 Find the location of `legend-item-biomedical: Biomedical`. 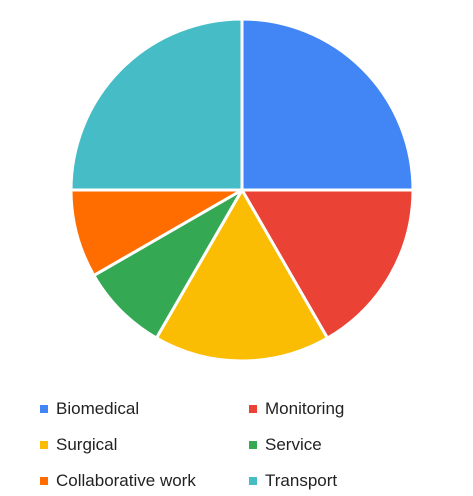

legend-item-biomedical: Biomedical is located at coordinates (89, 409).